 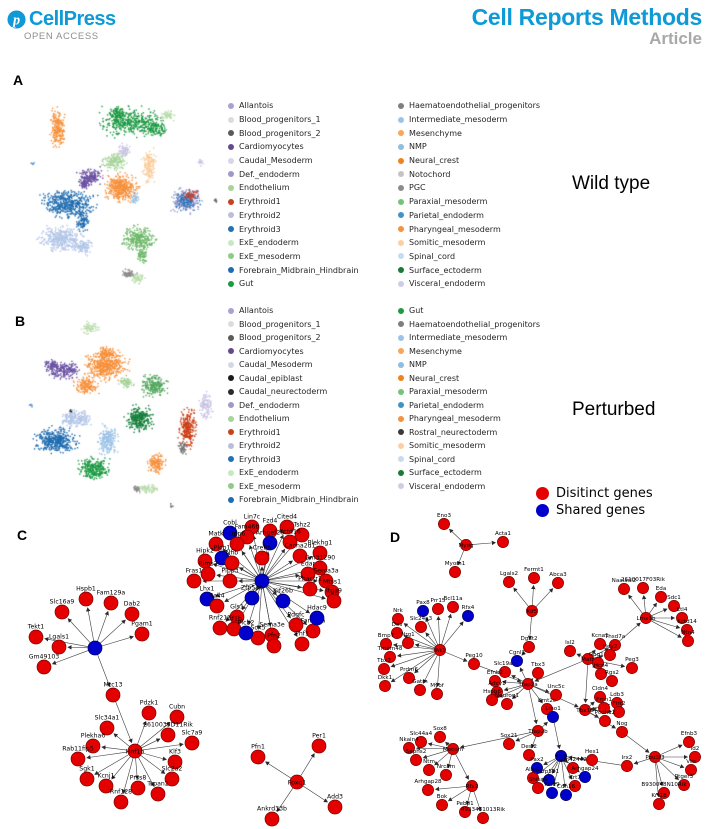 I want to click on gene-node-label: Slc19a2, so click(x=505, y=664).